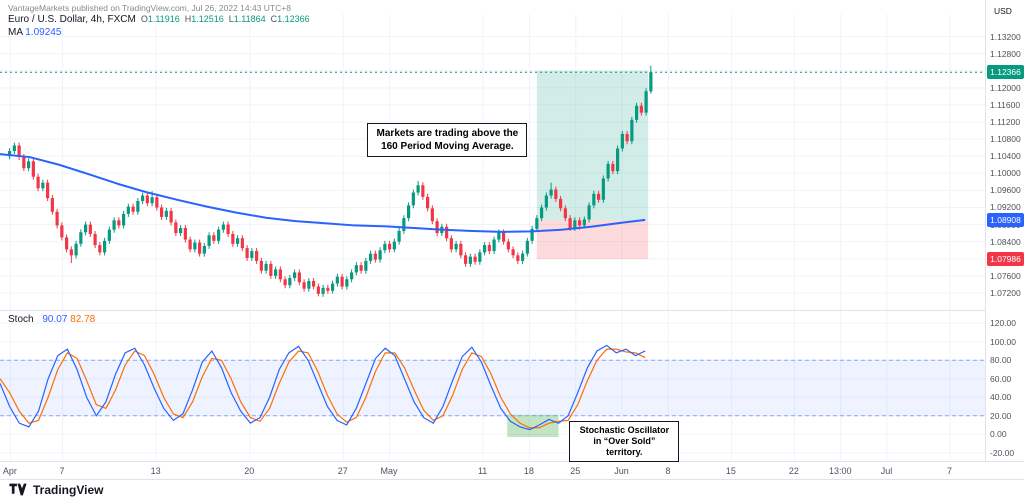 The height and width of the screenshot is (499, 1024). Describe the element at coordinates (163, 19) in the screenshot. I see `open-value: 1.11916` at that location.